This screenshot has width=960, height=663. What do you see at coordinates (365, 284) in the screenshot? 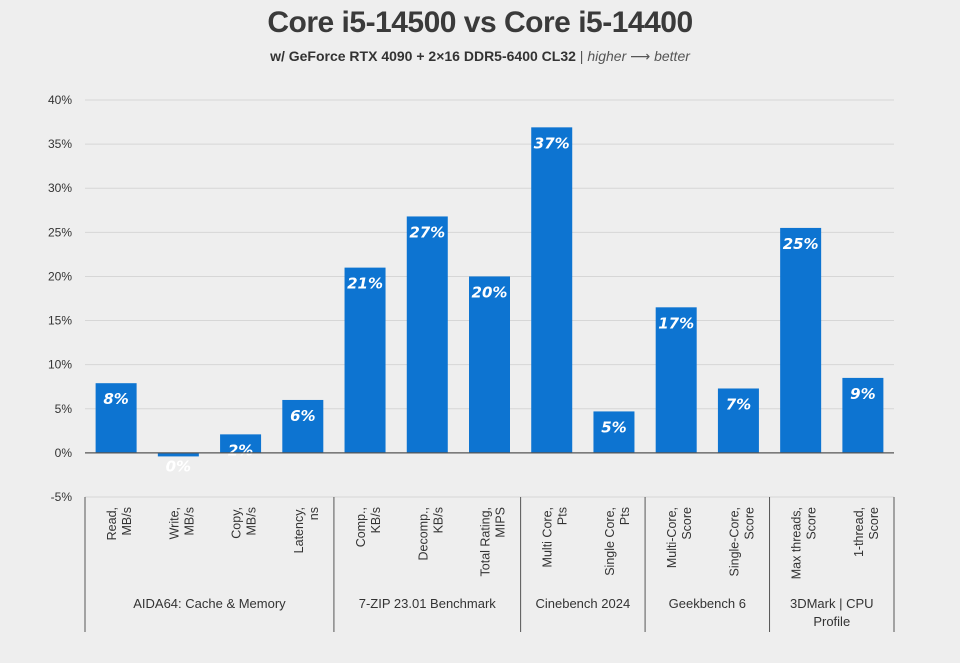
I see `data-label: 21%` at bounding box center [365, 284].